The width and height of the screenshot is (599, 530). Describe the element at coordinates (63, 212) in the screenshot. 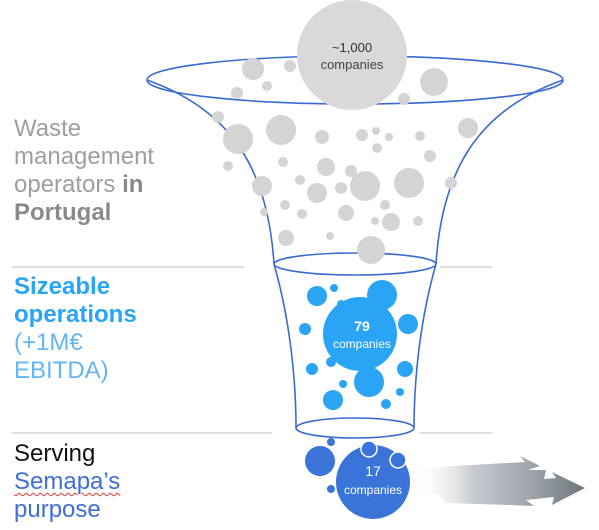

I see `label-waste-line-4: Portugal` at that location.